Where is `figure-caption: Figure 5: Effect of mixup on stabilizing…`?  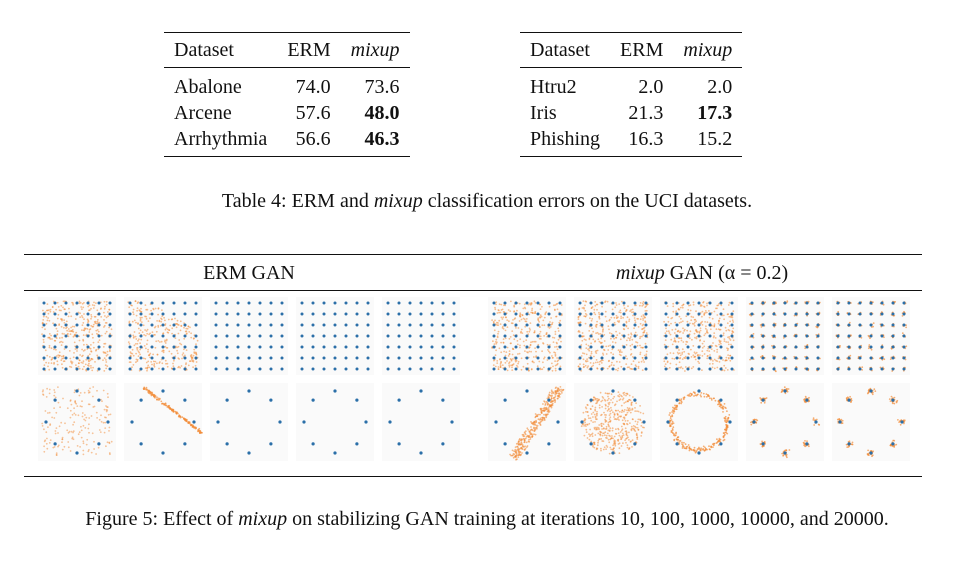 figure-caption: Figure 5: Effect of mixup on stabilizing… is located at coordinates (487, 519).